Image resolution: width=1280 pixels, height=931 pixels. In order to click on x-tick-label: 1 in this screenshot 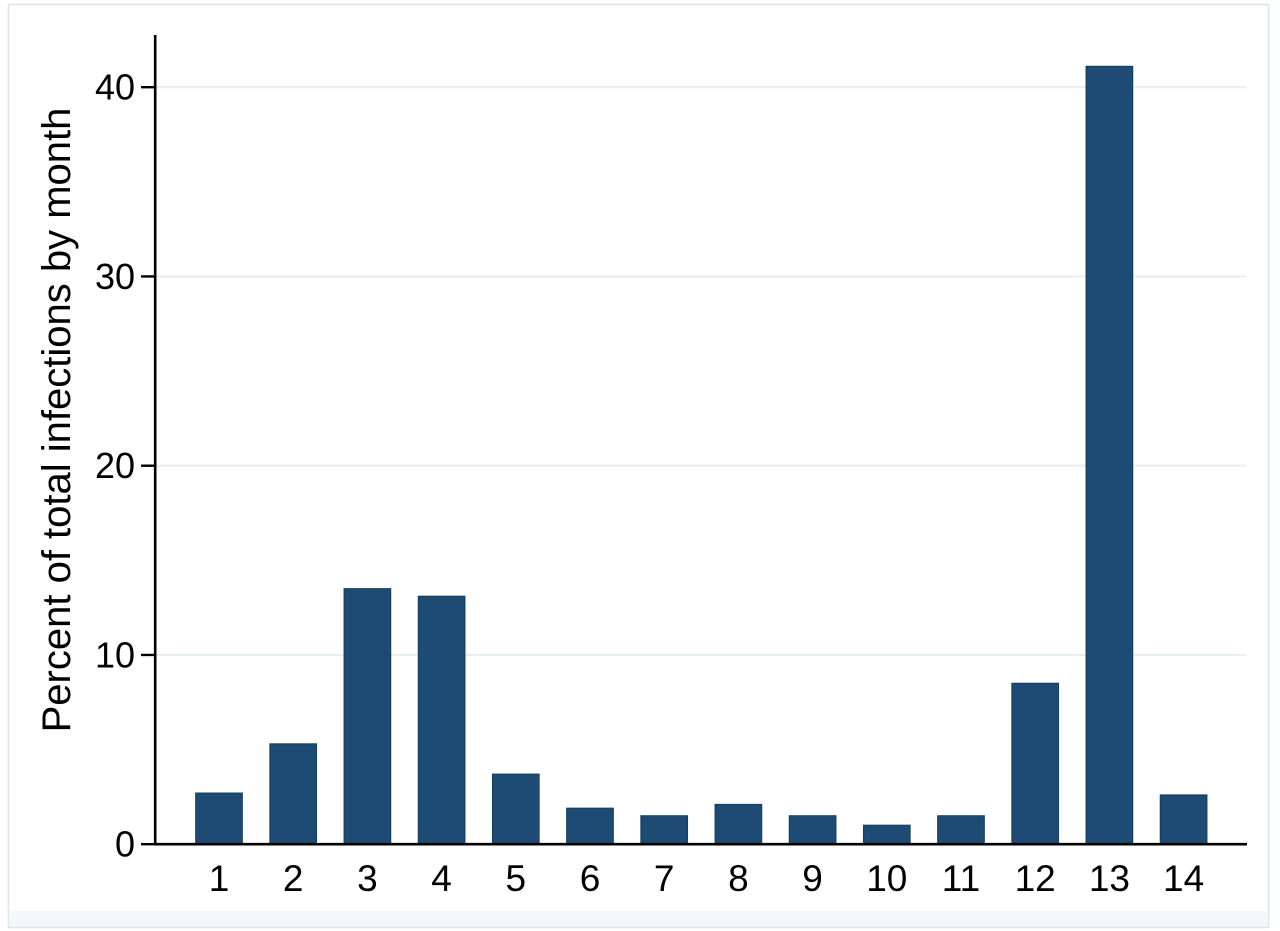, I will do `click(219, 878)`.